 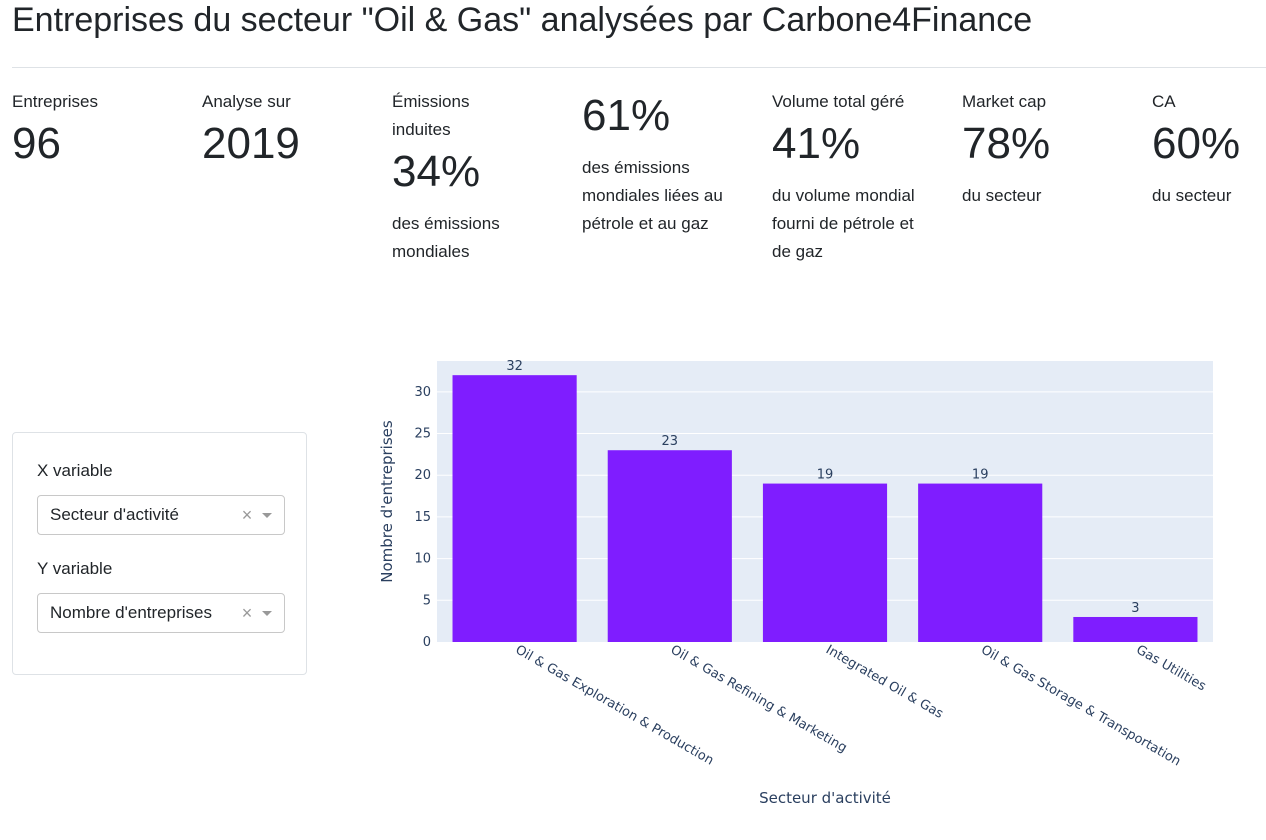 What do you see at coordinates (422, 517) in the screenshot?
I see `y-tick-label: 15` at bounding box center [422, 517].